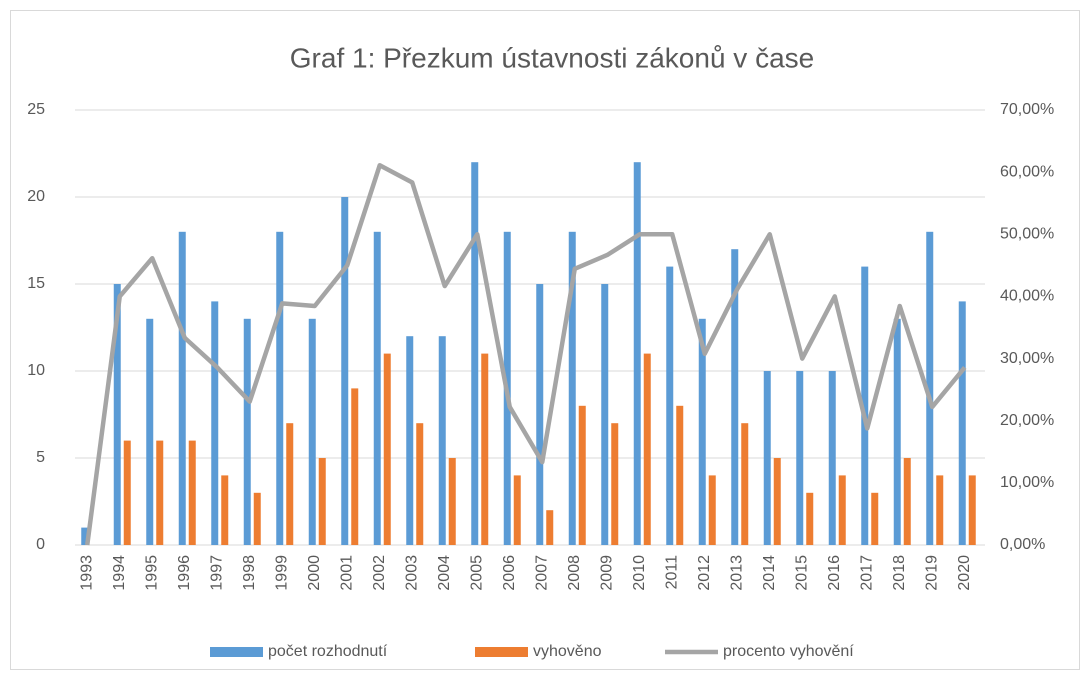 Image resolution: width=1090 pixels, height=681 pixels. I want to click on x-tick-label: 2011, so click(671, 572).